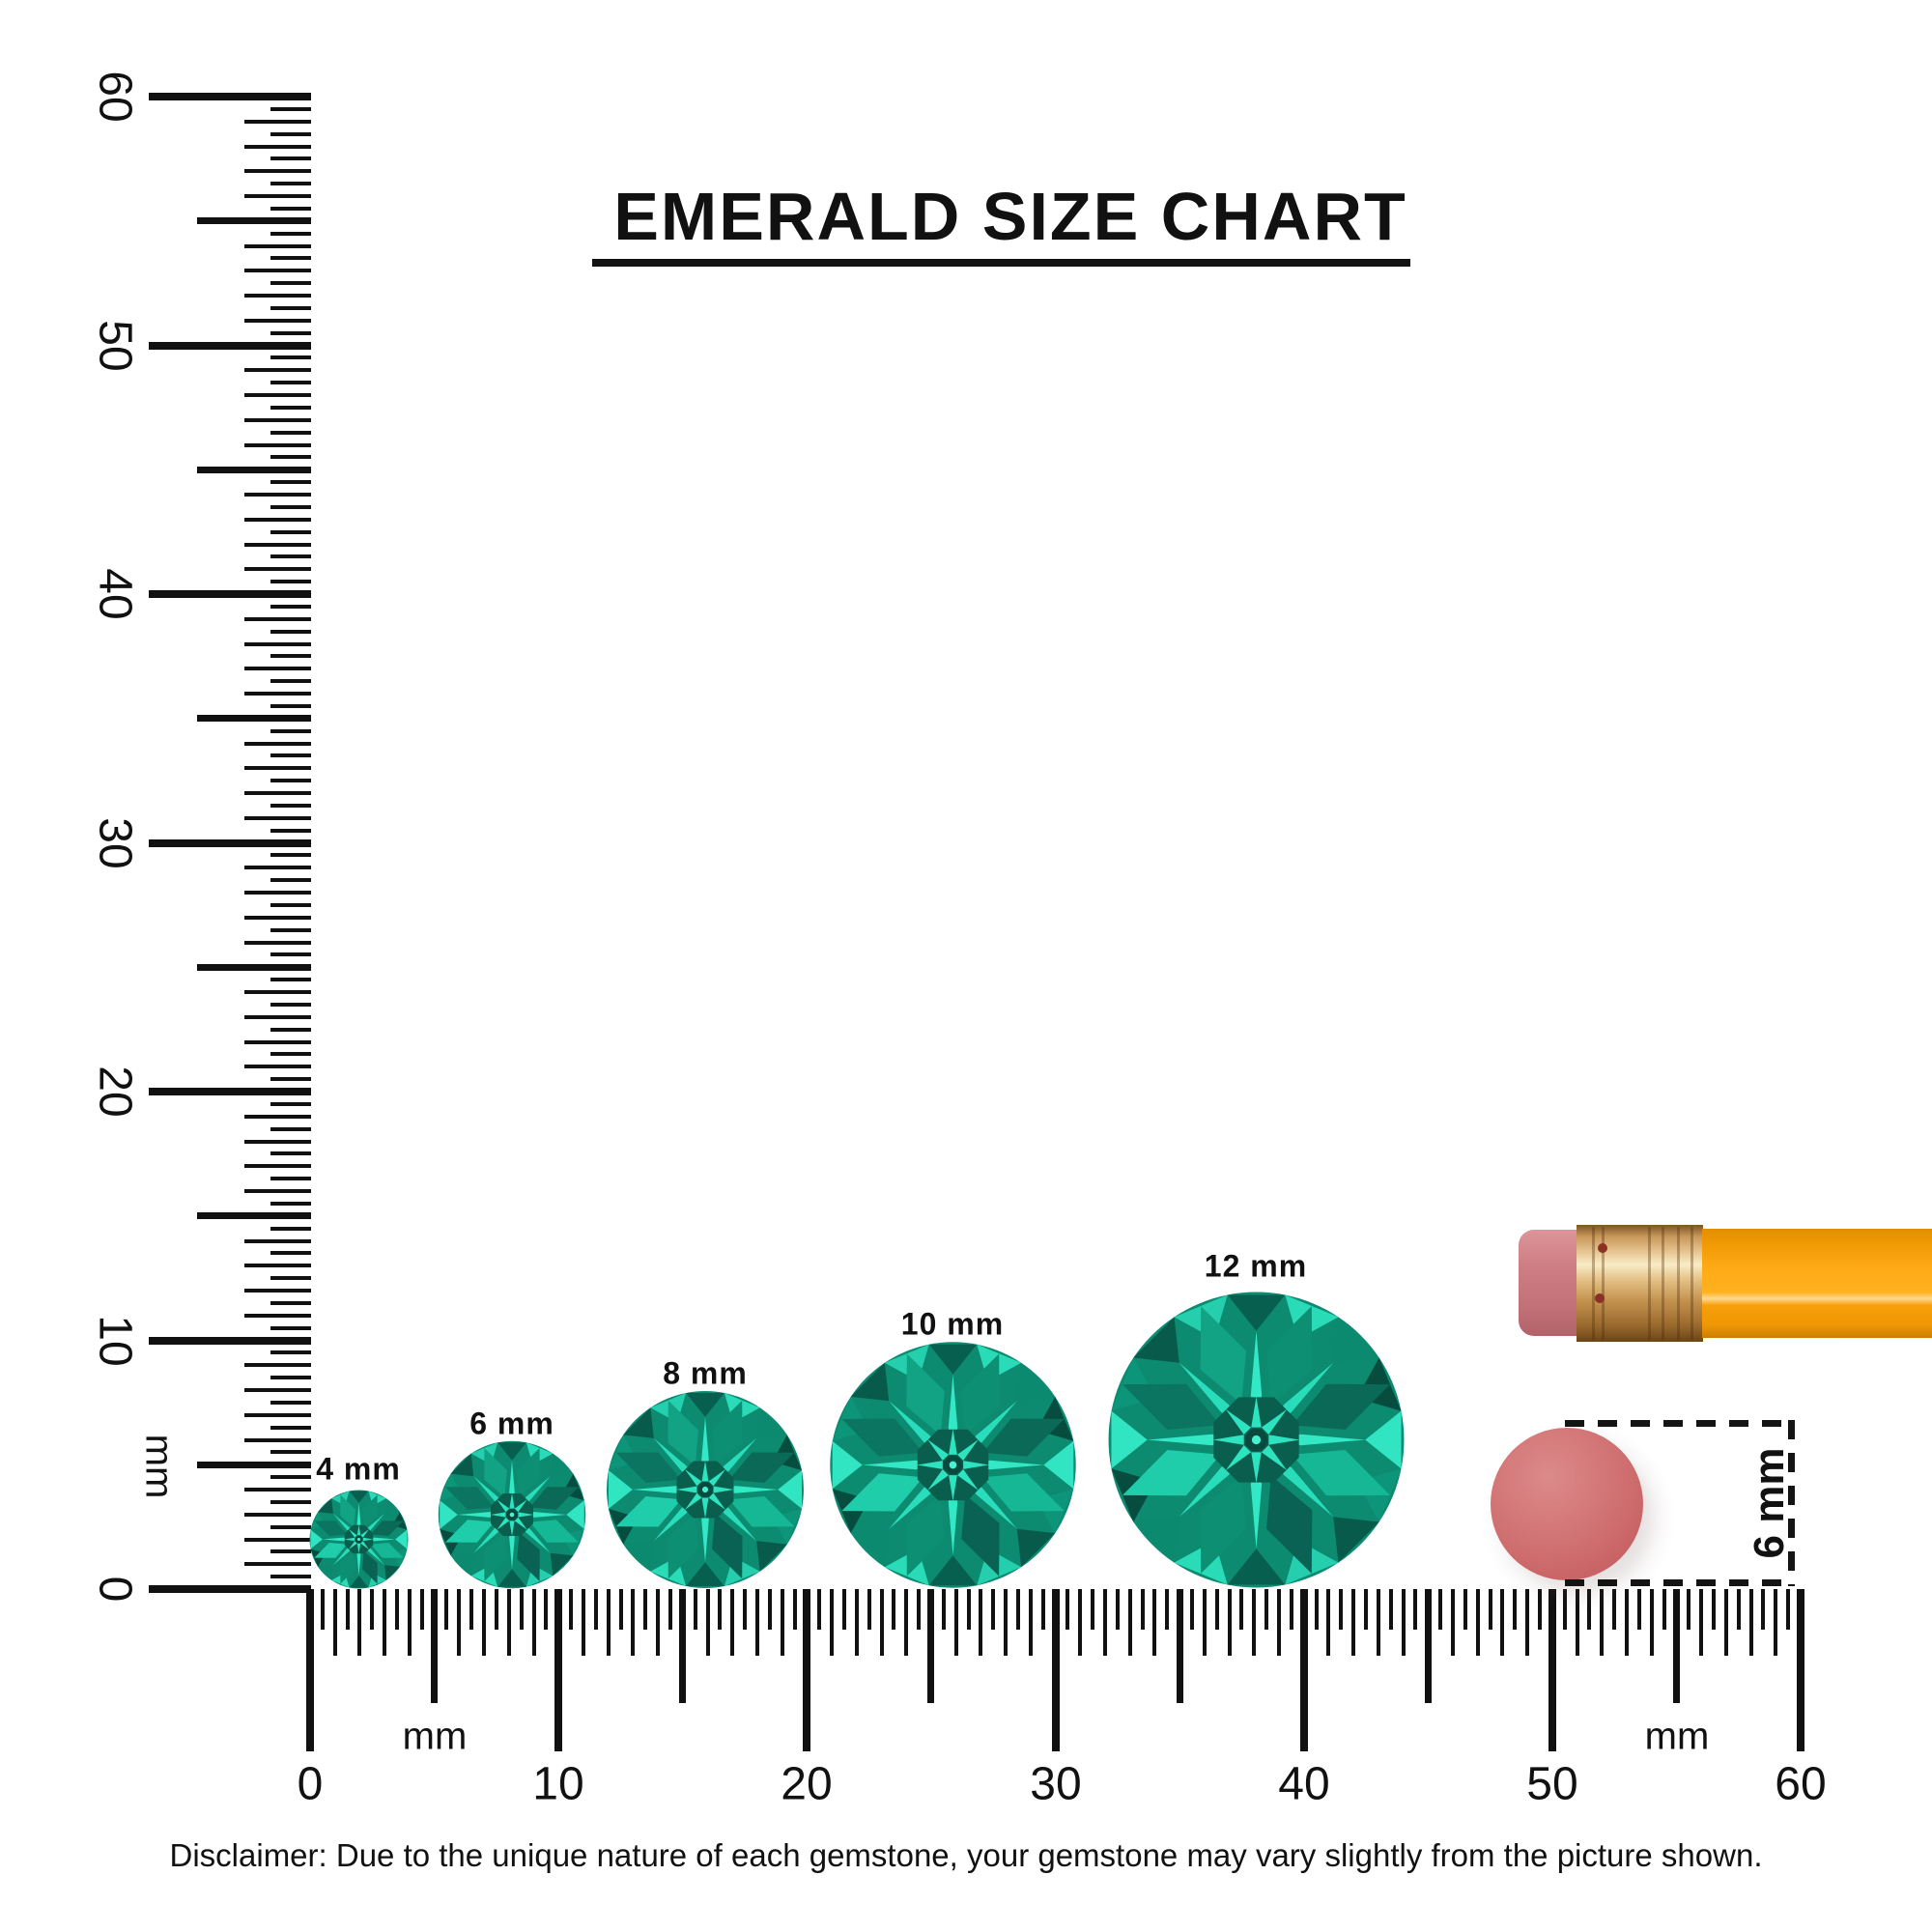 The image size is (1932, 1932). I want to click on pencil-eraser-tip, so click(1548, 1283).